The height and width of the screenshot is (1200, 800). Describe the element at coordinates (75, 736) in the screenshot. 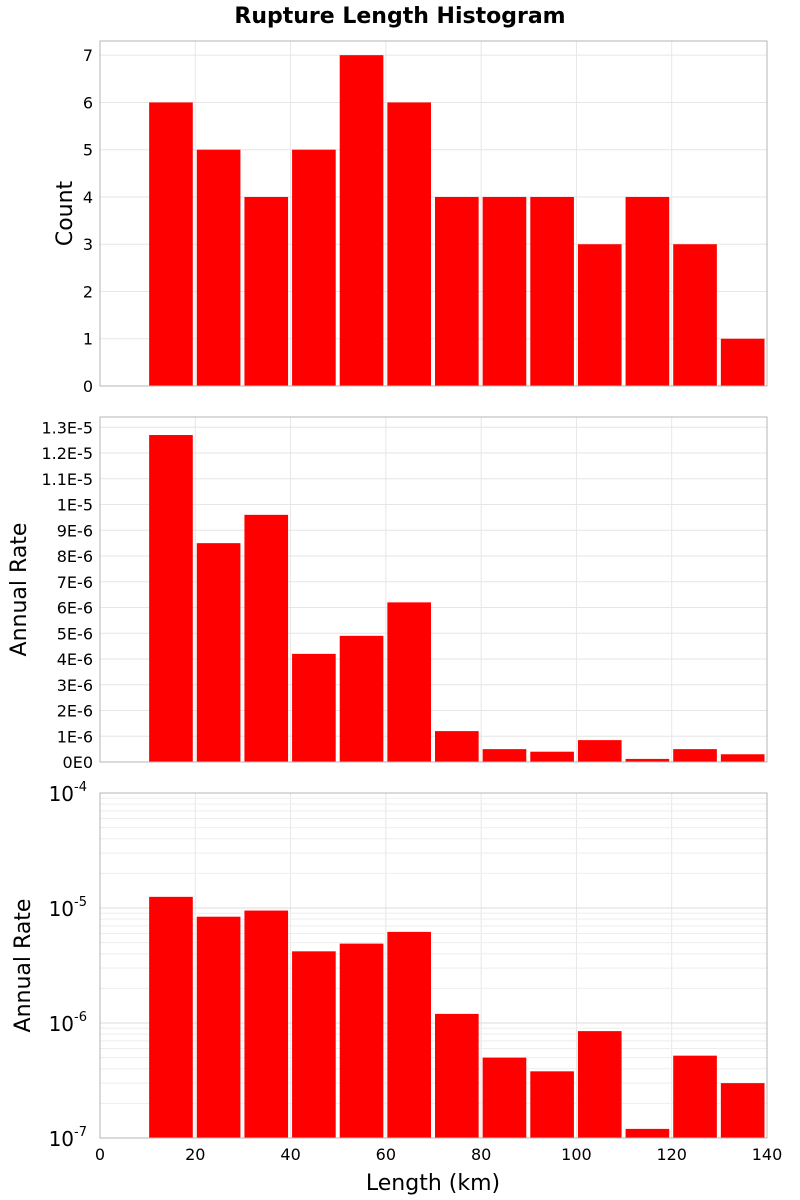

I see `y-tick-label: 1E-6` at that location.